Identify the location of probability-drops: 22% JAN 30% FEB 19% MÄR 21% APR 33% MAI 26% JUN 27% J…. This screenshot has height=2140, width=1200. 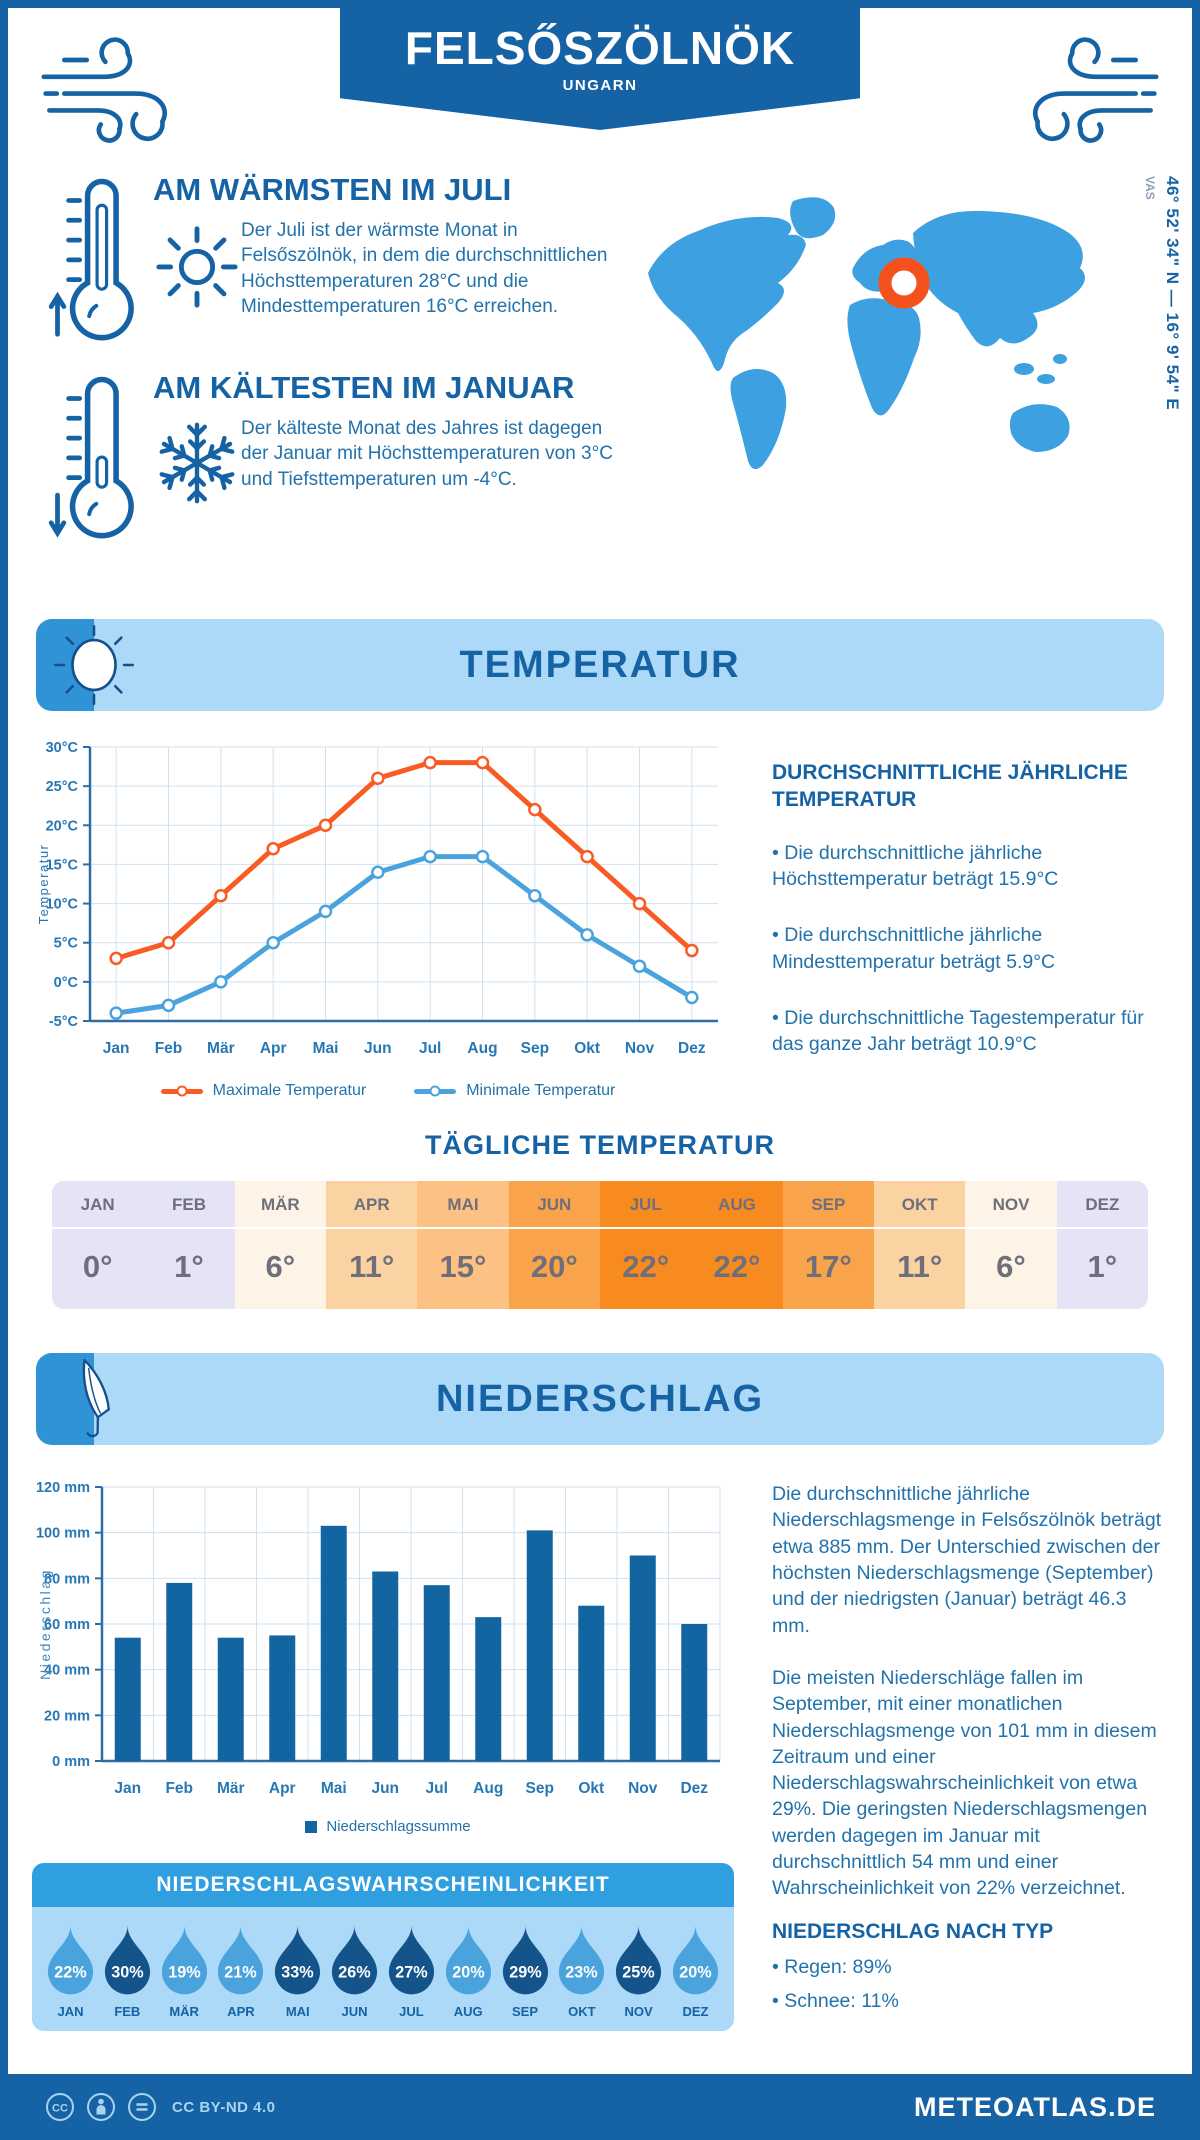
(383, 1969).